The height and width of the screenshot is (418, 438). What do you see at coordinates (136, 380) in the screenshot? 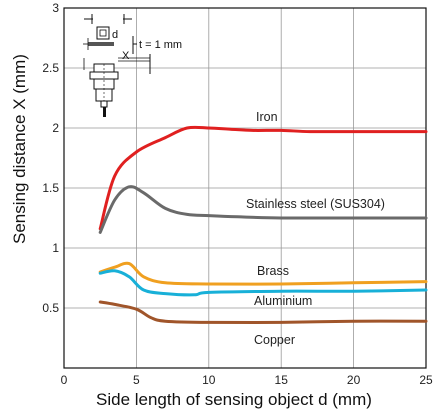
I see `x-tick-label-1: 5` at bounding box center [136, 380].